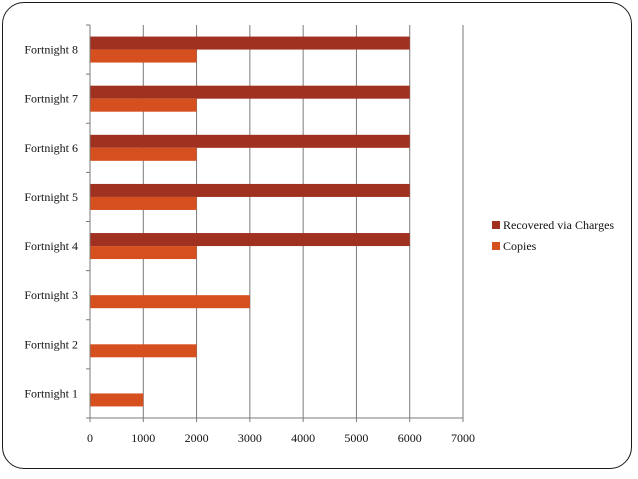  I want to click on category-label: Fortnight 5, so click(51, 197).